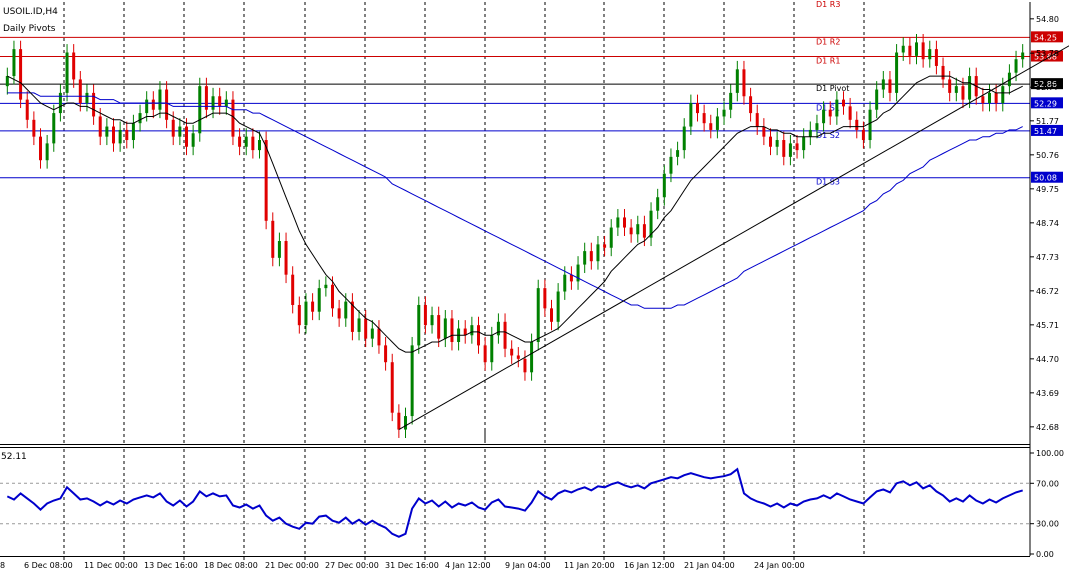  Describe the element at coordinates (1047, 291) in the screenshot. I see `y-tick-label: 46.72` at that location.